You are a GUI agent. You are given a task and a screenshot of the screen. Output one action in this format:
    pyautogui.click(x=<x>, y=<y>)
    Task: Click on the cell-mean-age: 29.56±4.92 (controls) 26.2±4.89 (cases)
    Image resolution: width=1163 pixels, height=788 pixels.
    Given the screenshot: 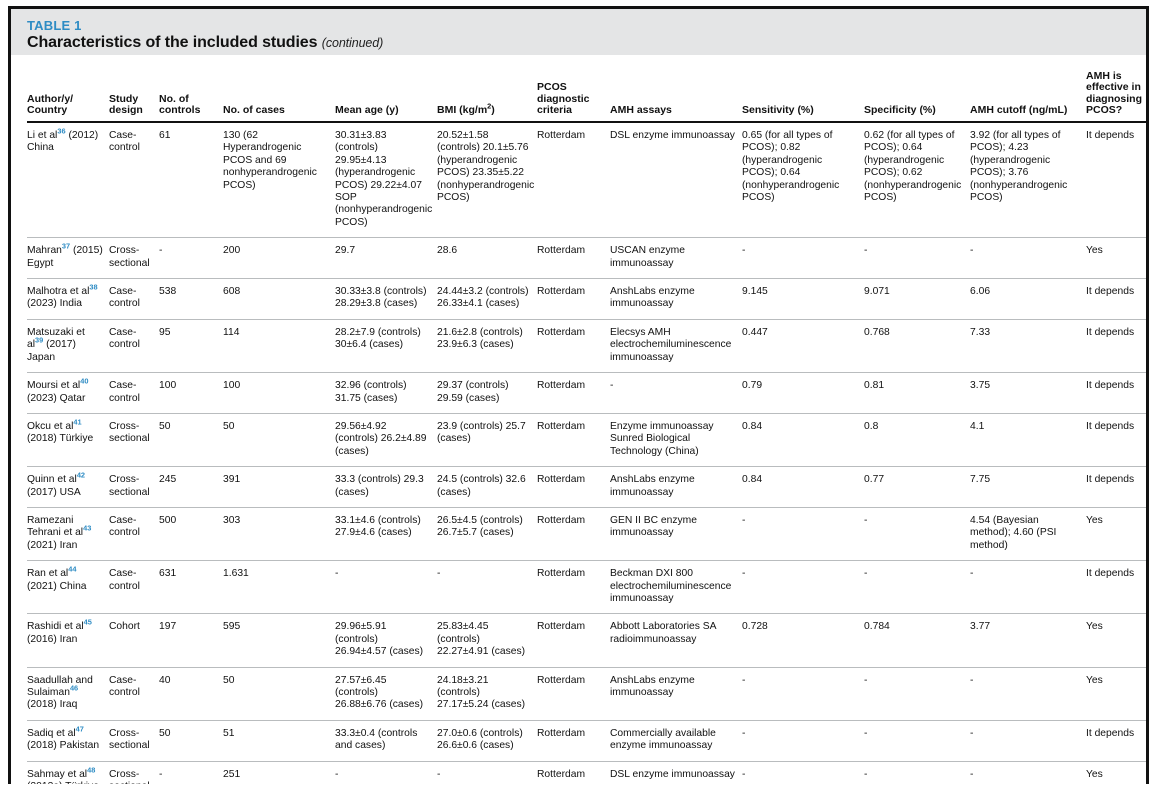 What is the action you would take?
    pyautogui.click(x=386, y=440)
    